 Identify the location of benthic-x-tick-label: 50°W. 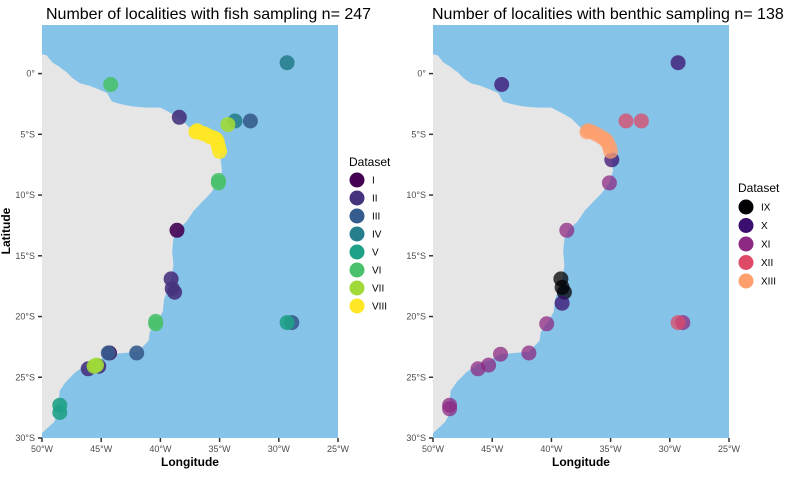
(433, 449).